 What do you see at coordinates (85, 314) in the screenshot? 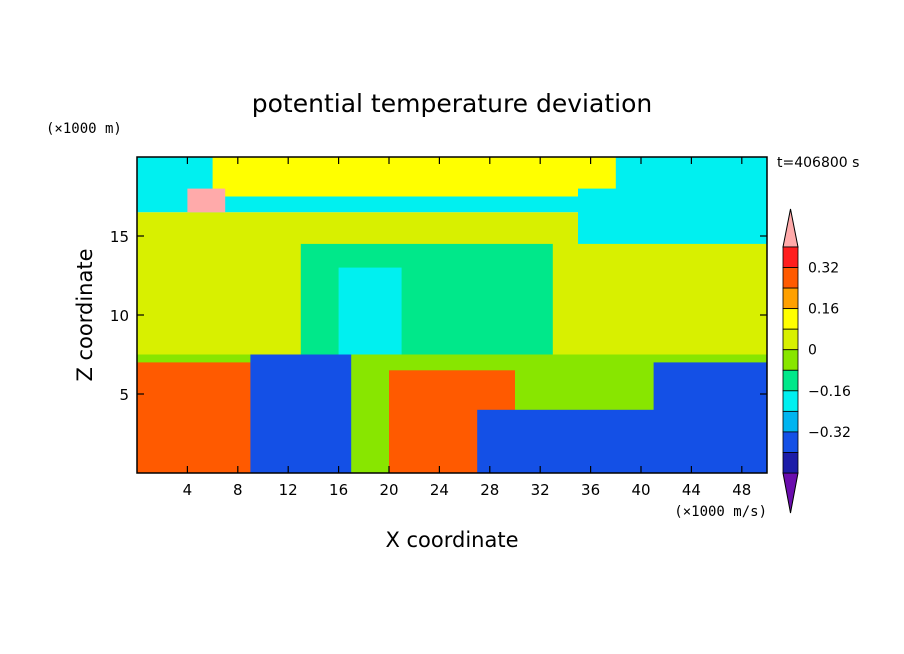
I see `y-axis-label: Z coordinate` at bounding box center [85, 314].